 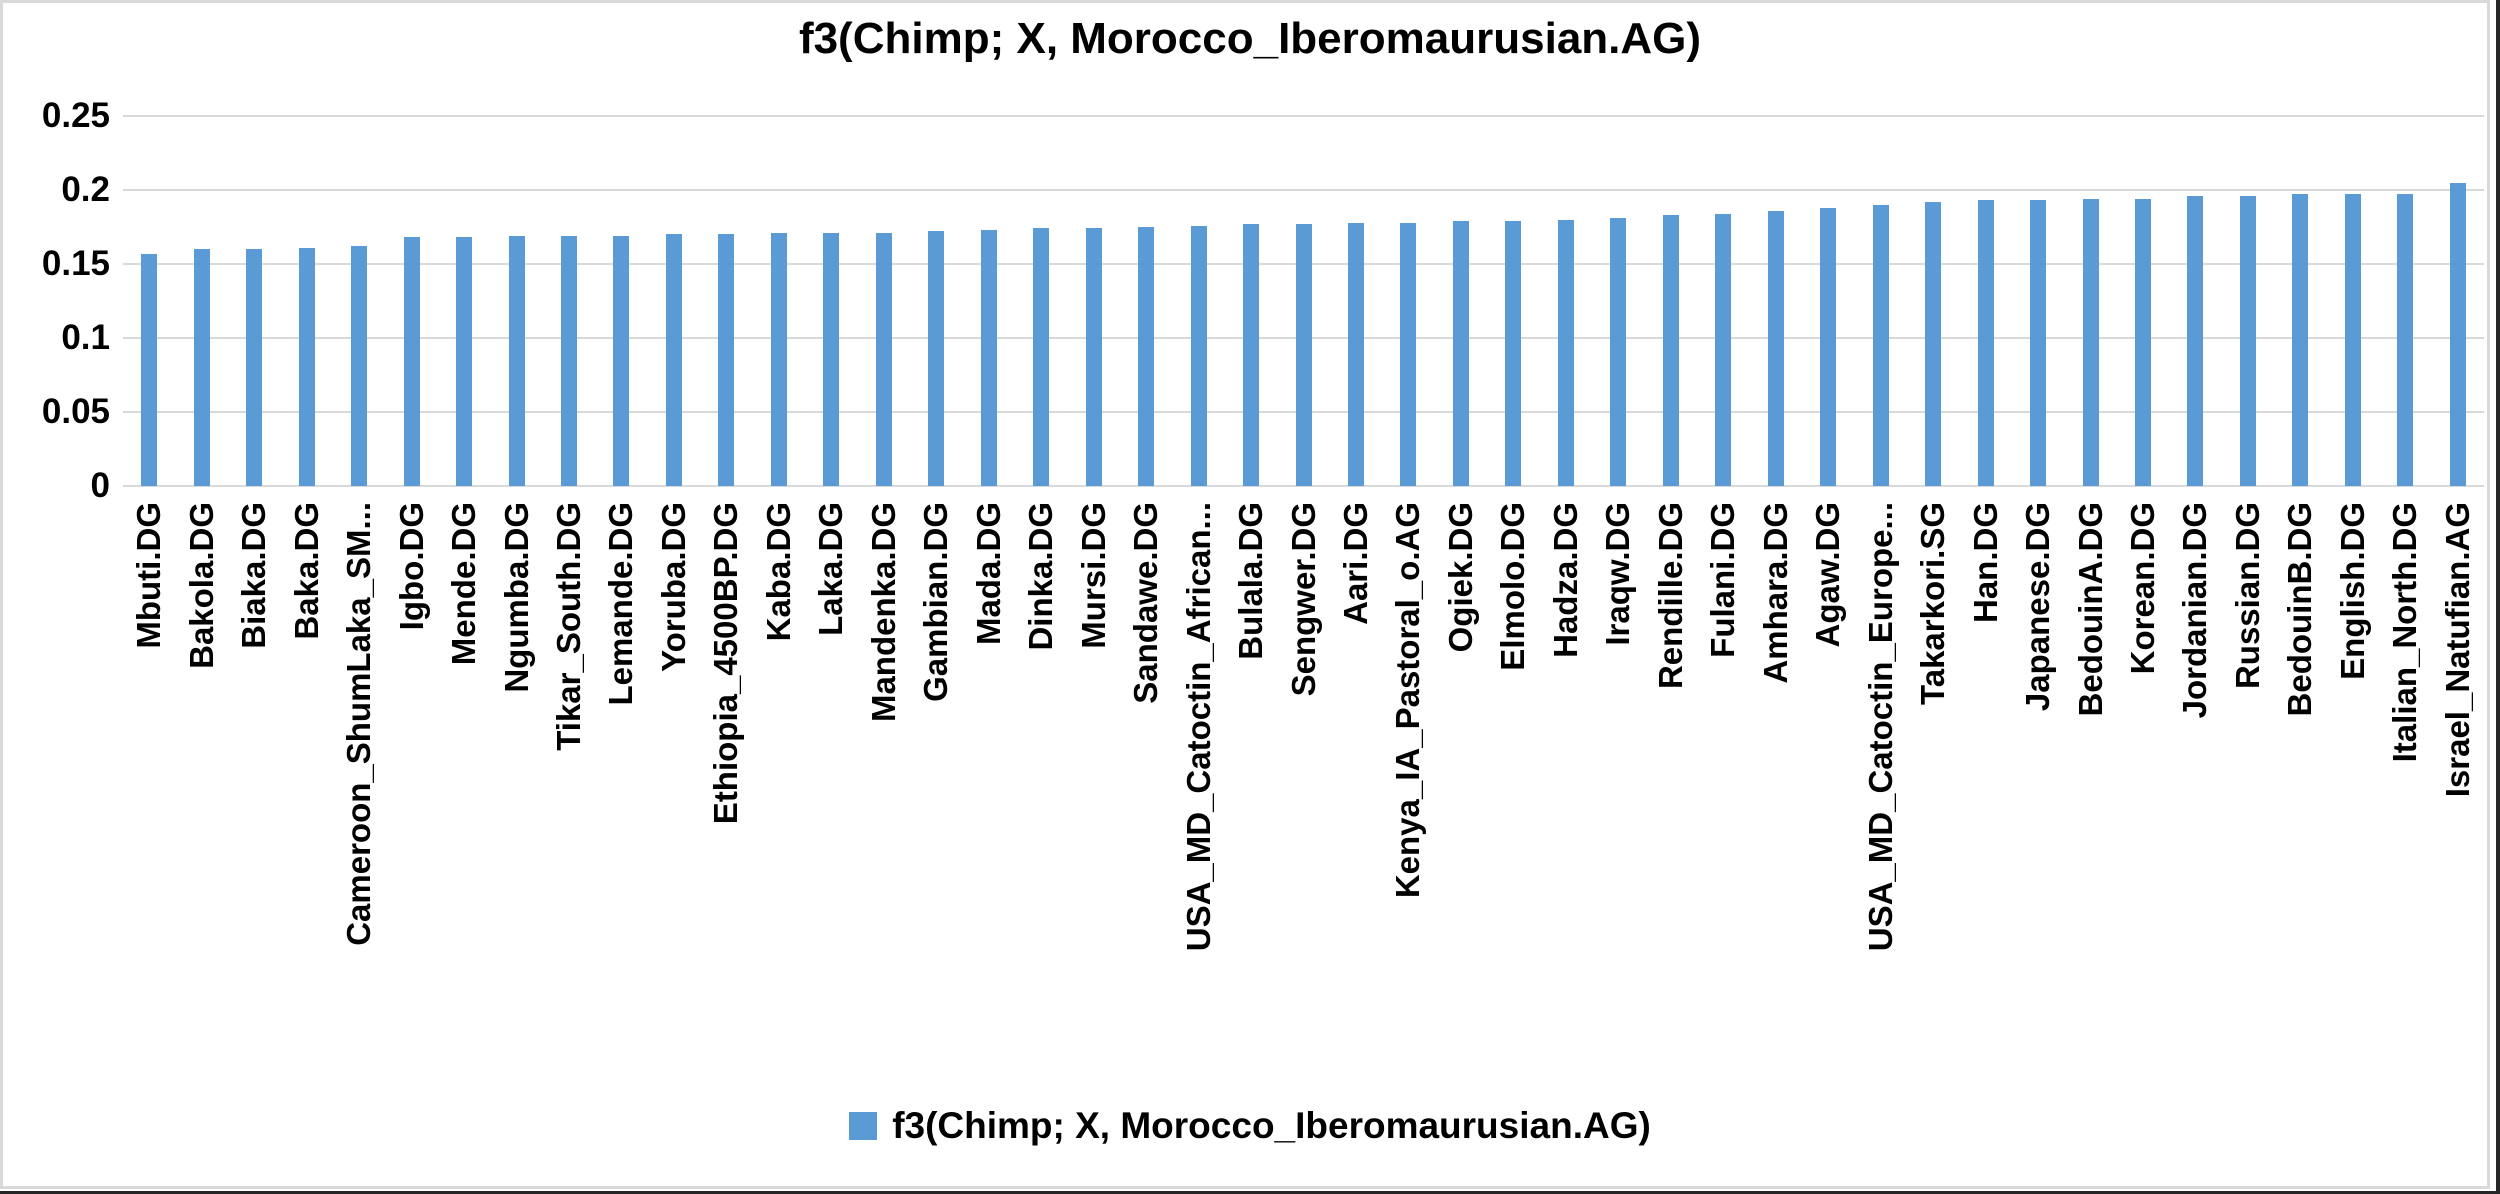 What do you see at coordinates (201, 585) in the screenshot?
I see `x-axis-label: Bakola.DG` at bounding box center [201, 585].